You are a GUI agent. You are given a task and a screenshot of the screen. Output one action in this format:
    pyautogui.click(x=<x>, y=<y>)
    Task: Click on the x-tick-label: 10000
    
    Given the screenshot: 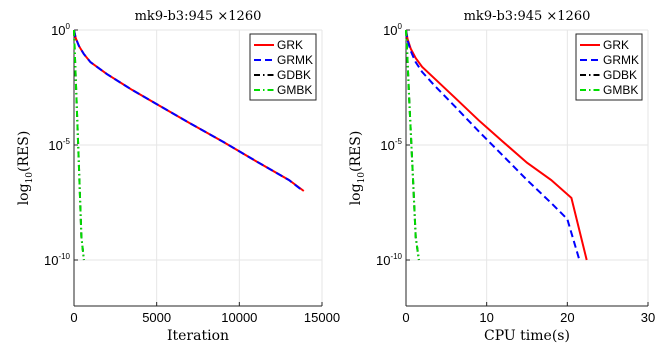 What is the action you would take?
    pyautogui.click(x=239, y=317)
    